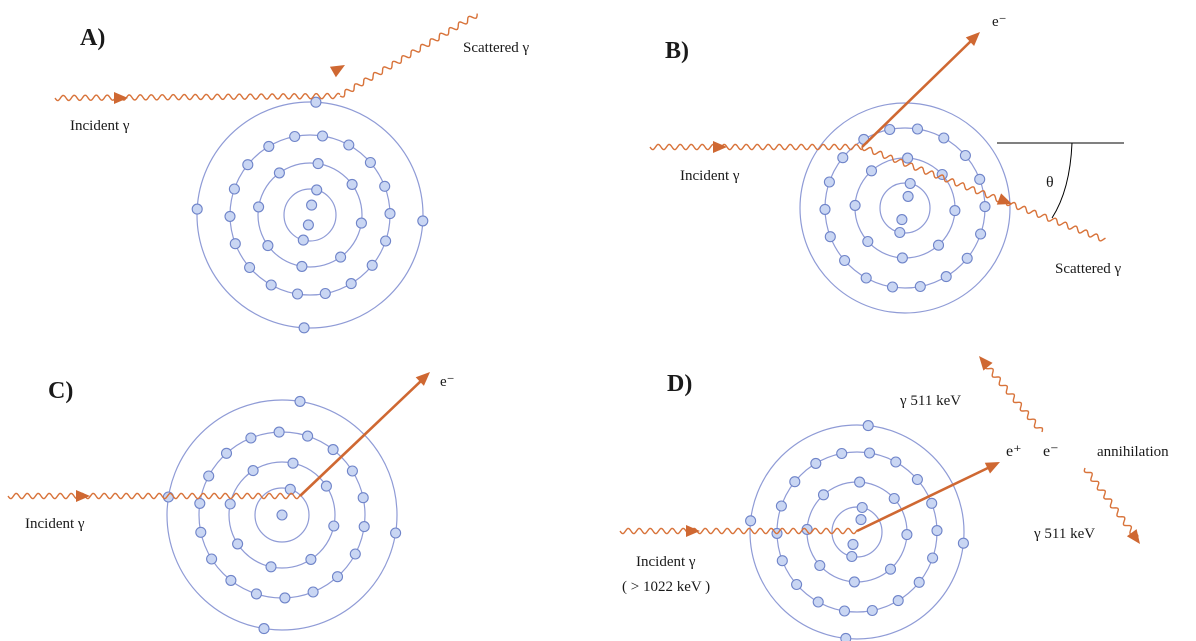 The width and height of the screenshot is (1196, 641). I want to click on annihilation-label: annihilation, so click(1133, 452).